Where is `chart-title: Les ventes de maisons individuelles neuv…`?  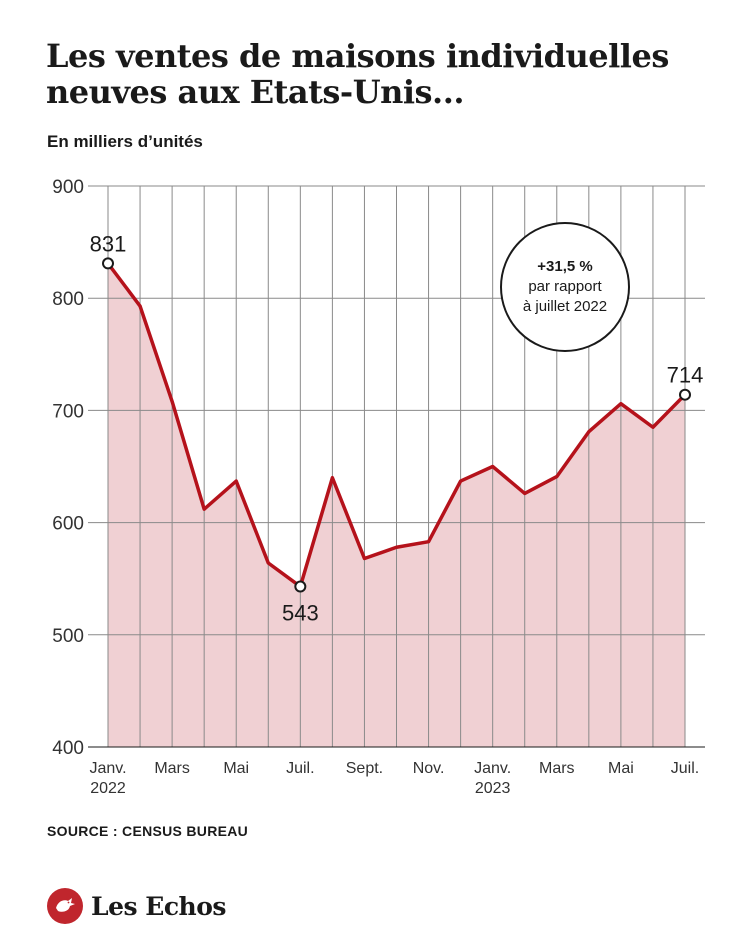
chart-title: Les ventes de maisons individuelles neuv… is located at coordinates (357, 74).